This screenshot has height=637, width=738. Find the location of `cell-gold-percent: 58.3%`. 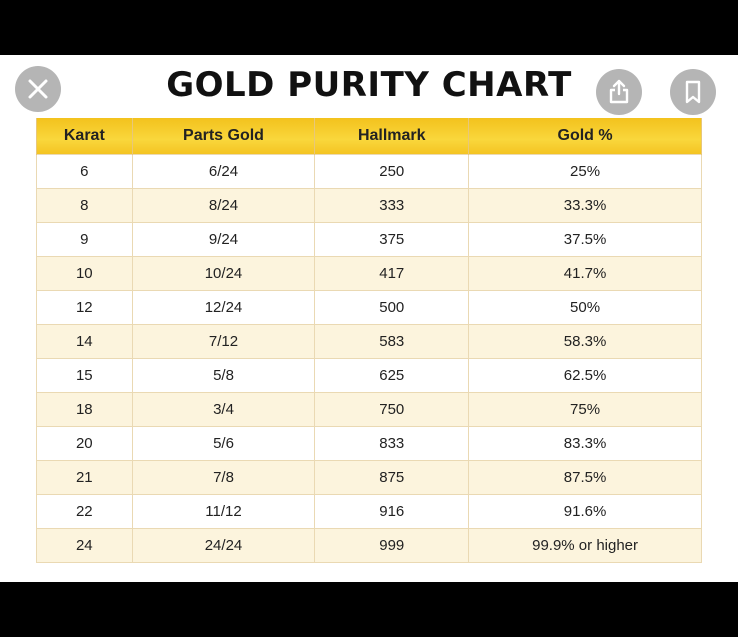

cell-gold-percent: 58.3% is located at coordinates (585, 341).